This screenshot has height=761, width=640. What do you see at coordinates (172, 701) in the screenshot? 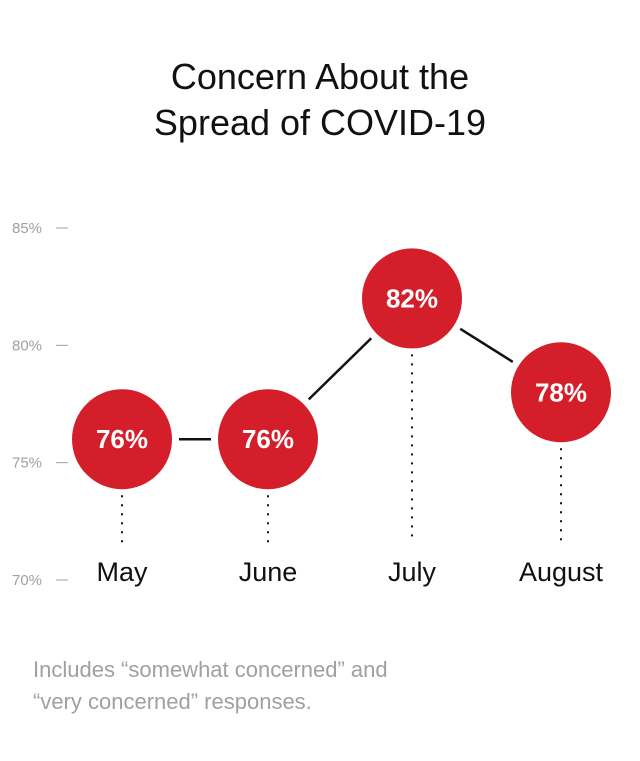
I see `footnote-line-2: “very concerned” responses.` at bounding box center [172, 701].